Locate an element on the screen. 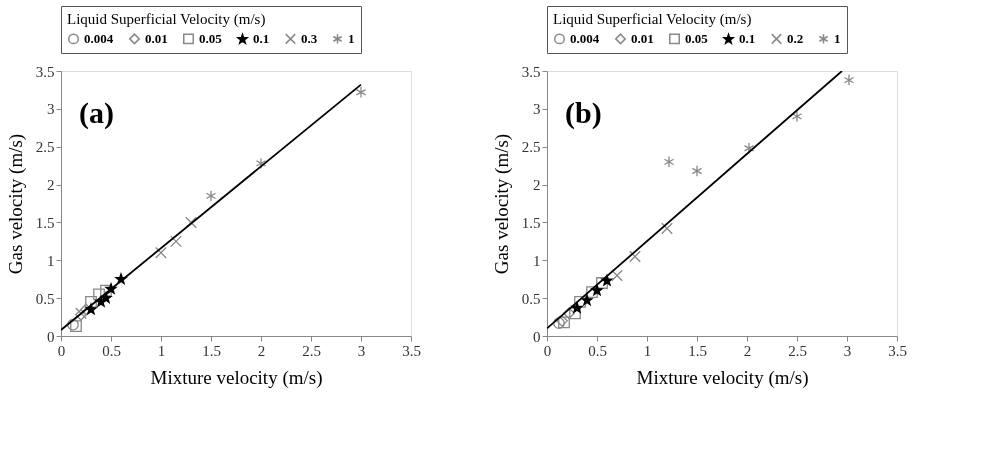 Image resolution: width=1005 pixels, height=467 pixels. legend-label: 0.2 is located at coordinates (795, 38).